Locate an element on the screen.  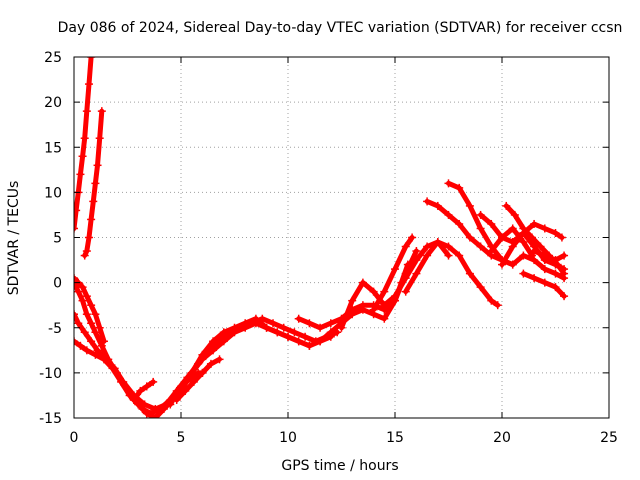
x-tick-label: 5 is located at coordinates (181, 438).